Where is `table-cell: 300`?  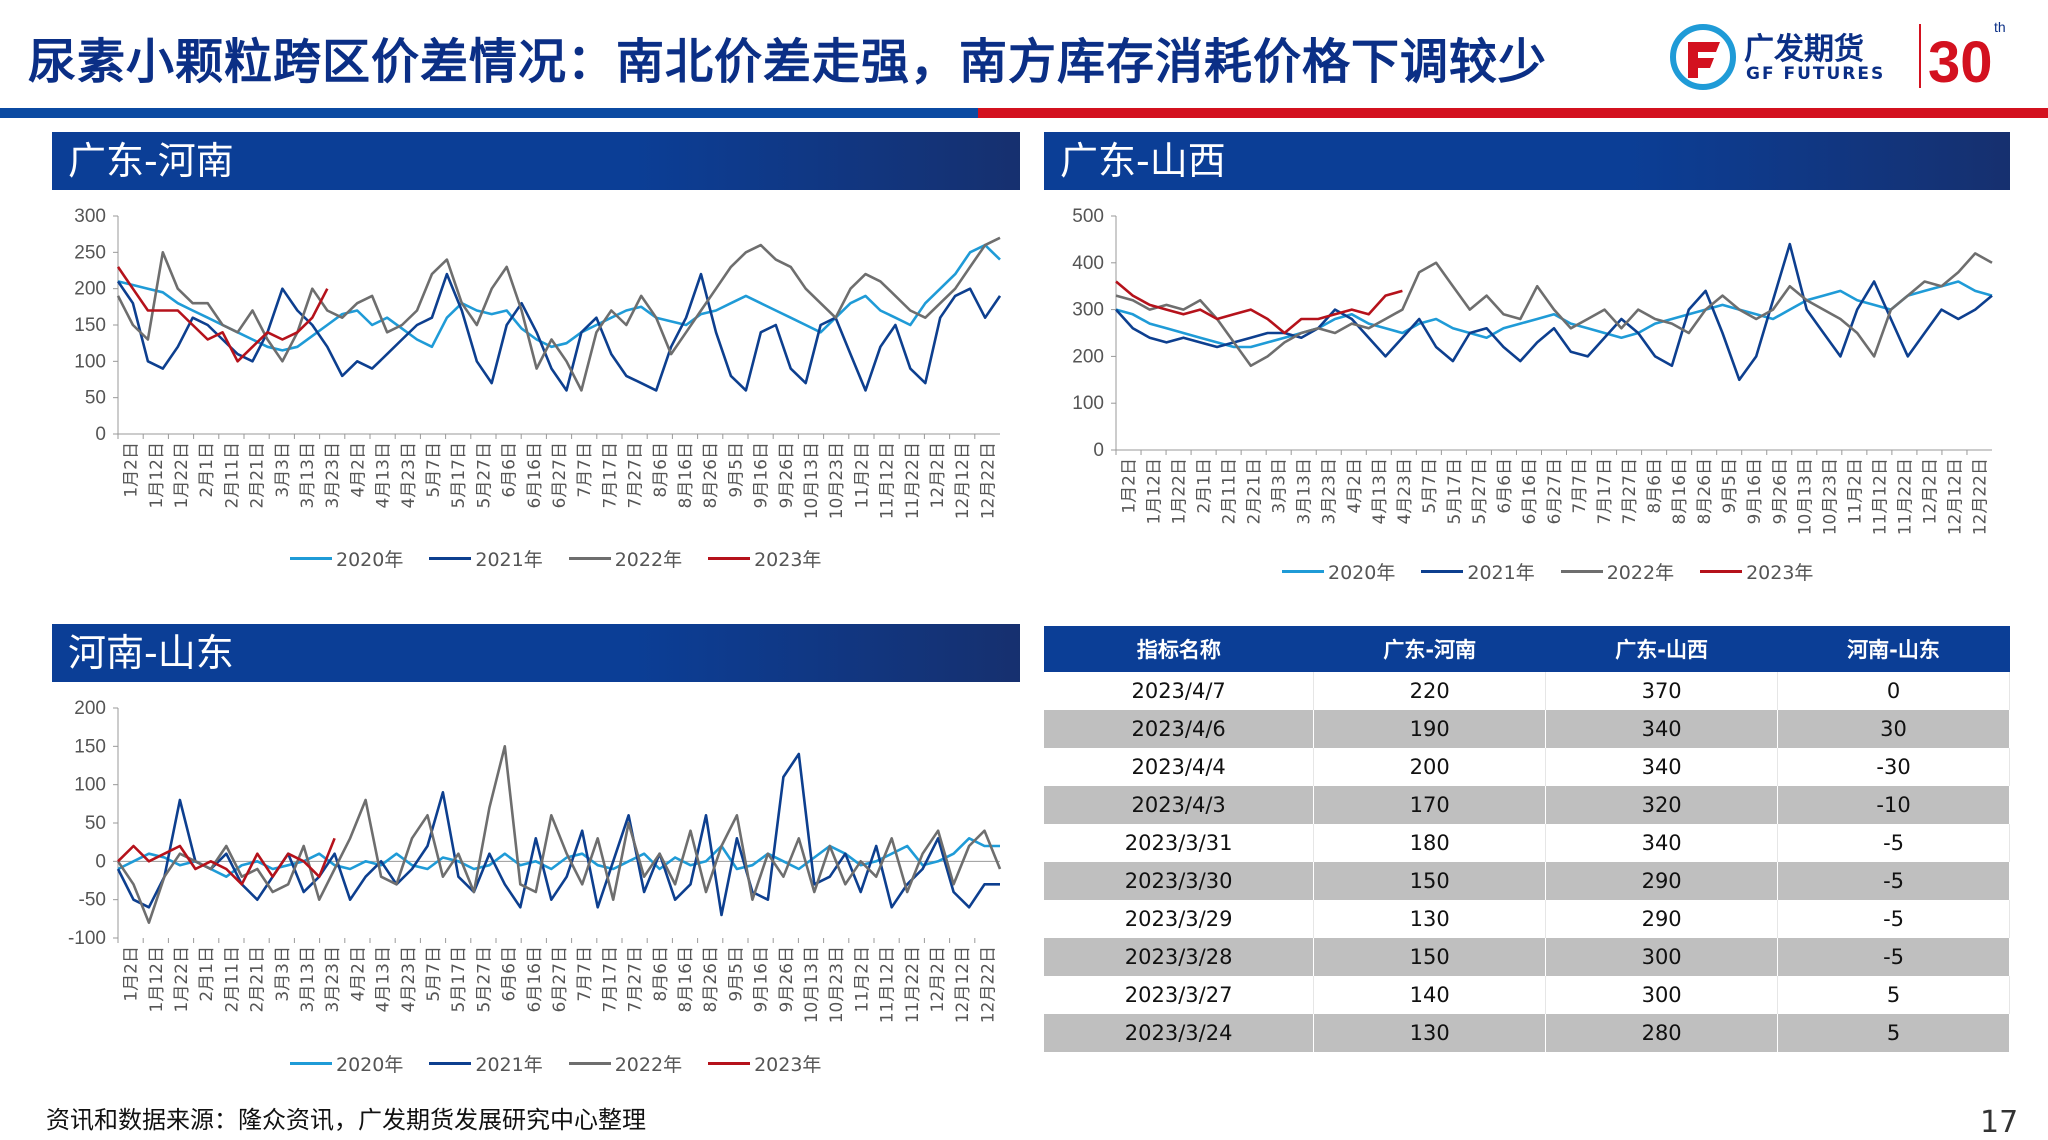 table-cell: 300 is located at coordinates (1662, 957).